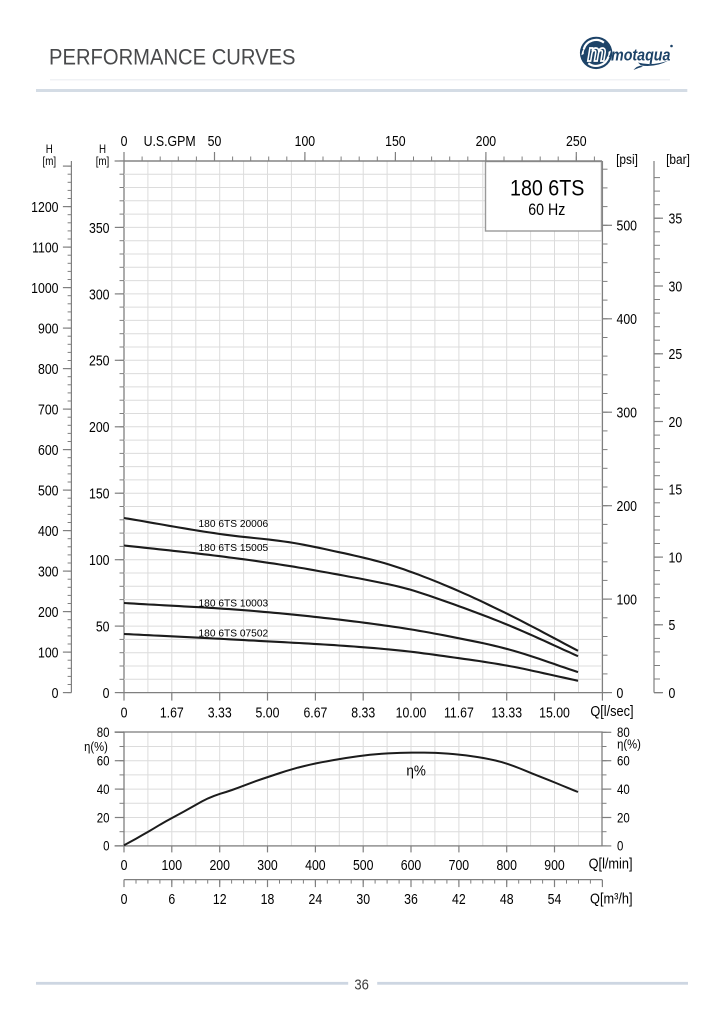 The height and width of the screenshot is (1029, 724). What do you see at coordinates (220, 712) in the screenshot?
I see `svg-text: 3.33` at bounding box center [220, 712].